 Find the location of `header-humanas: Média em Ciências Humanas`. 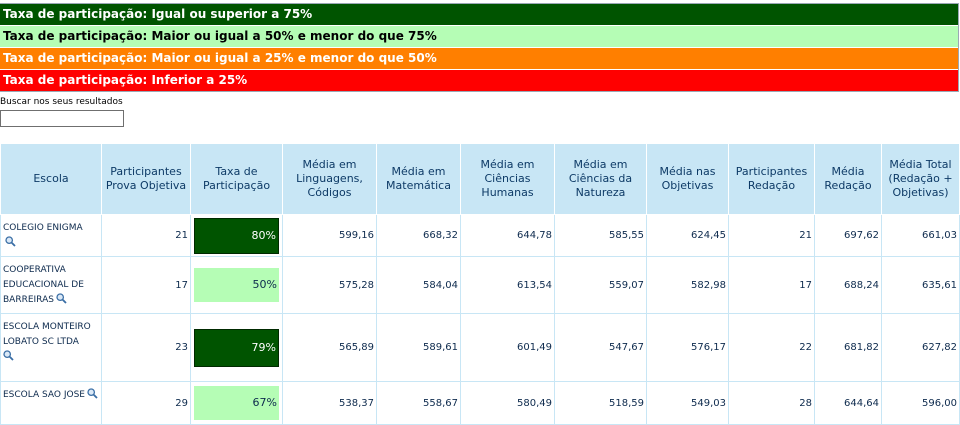

header-humanas: Média em Ciências Humanas is located at coordinates (507, 179).